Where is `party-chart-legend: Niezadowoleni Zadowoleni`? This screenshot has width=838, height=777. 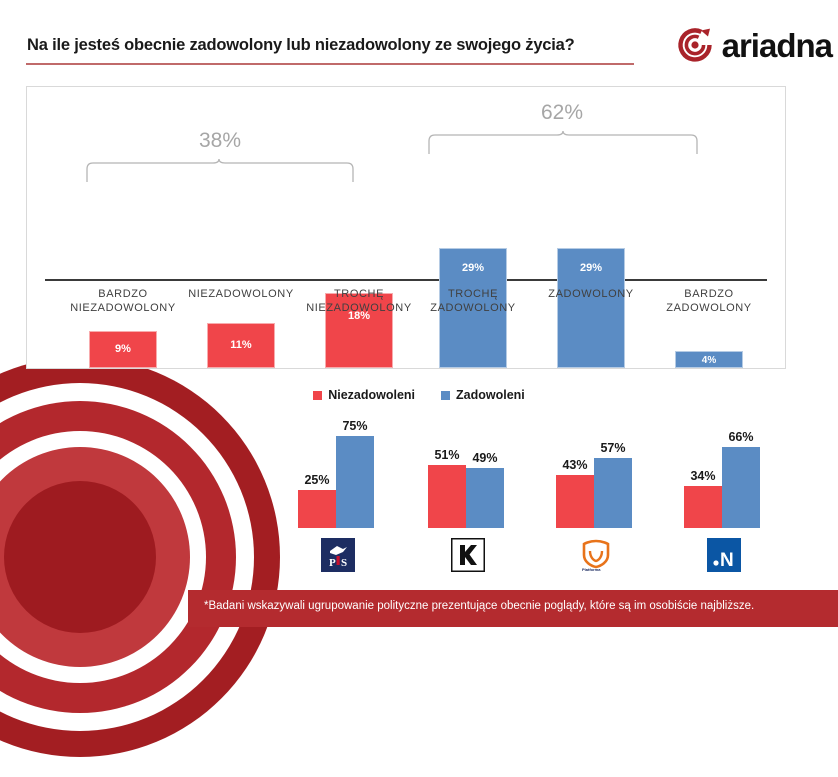 party-chart-legend: Niezadowoleni Zadowoleni is located at coordinates (419, 395).